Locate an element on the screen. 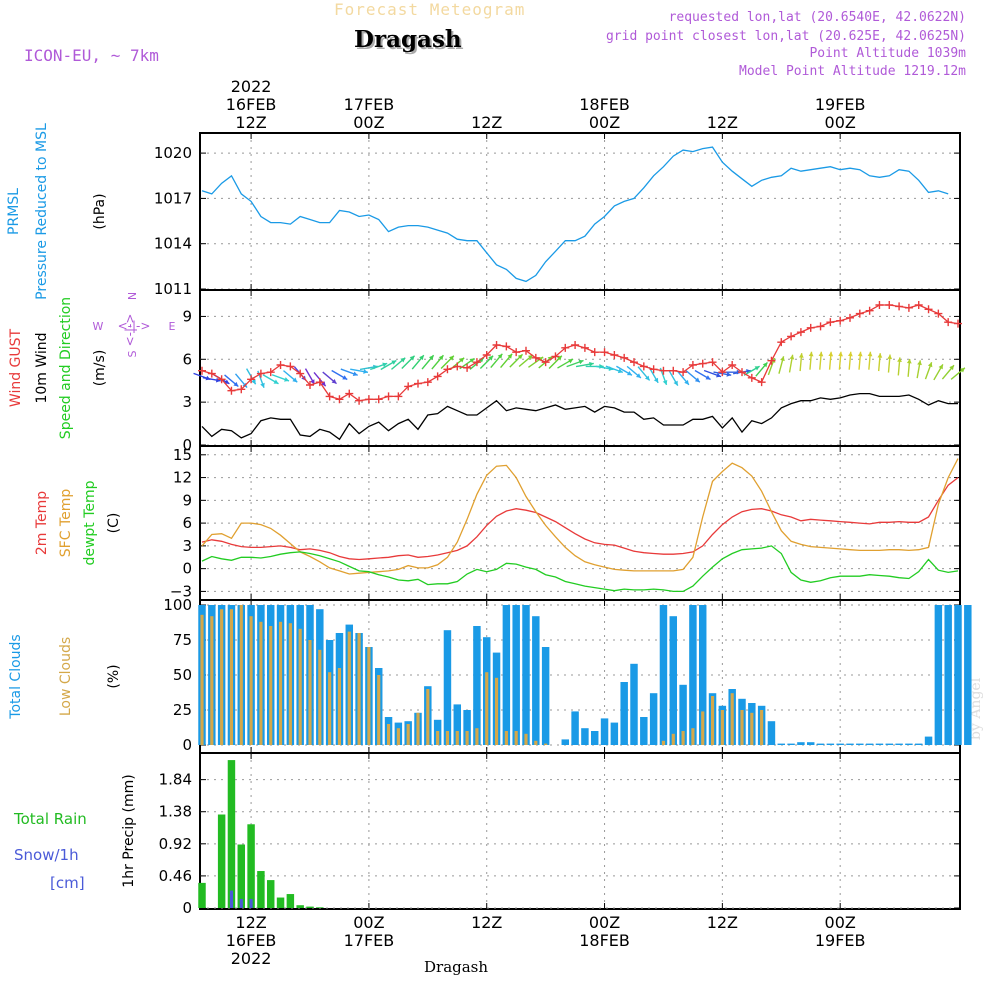  y-tick-label: 3 is located at coordinates (187, 402).